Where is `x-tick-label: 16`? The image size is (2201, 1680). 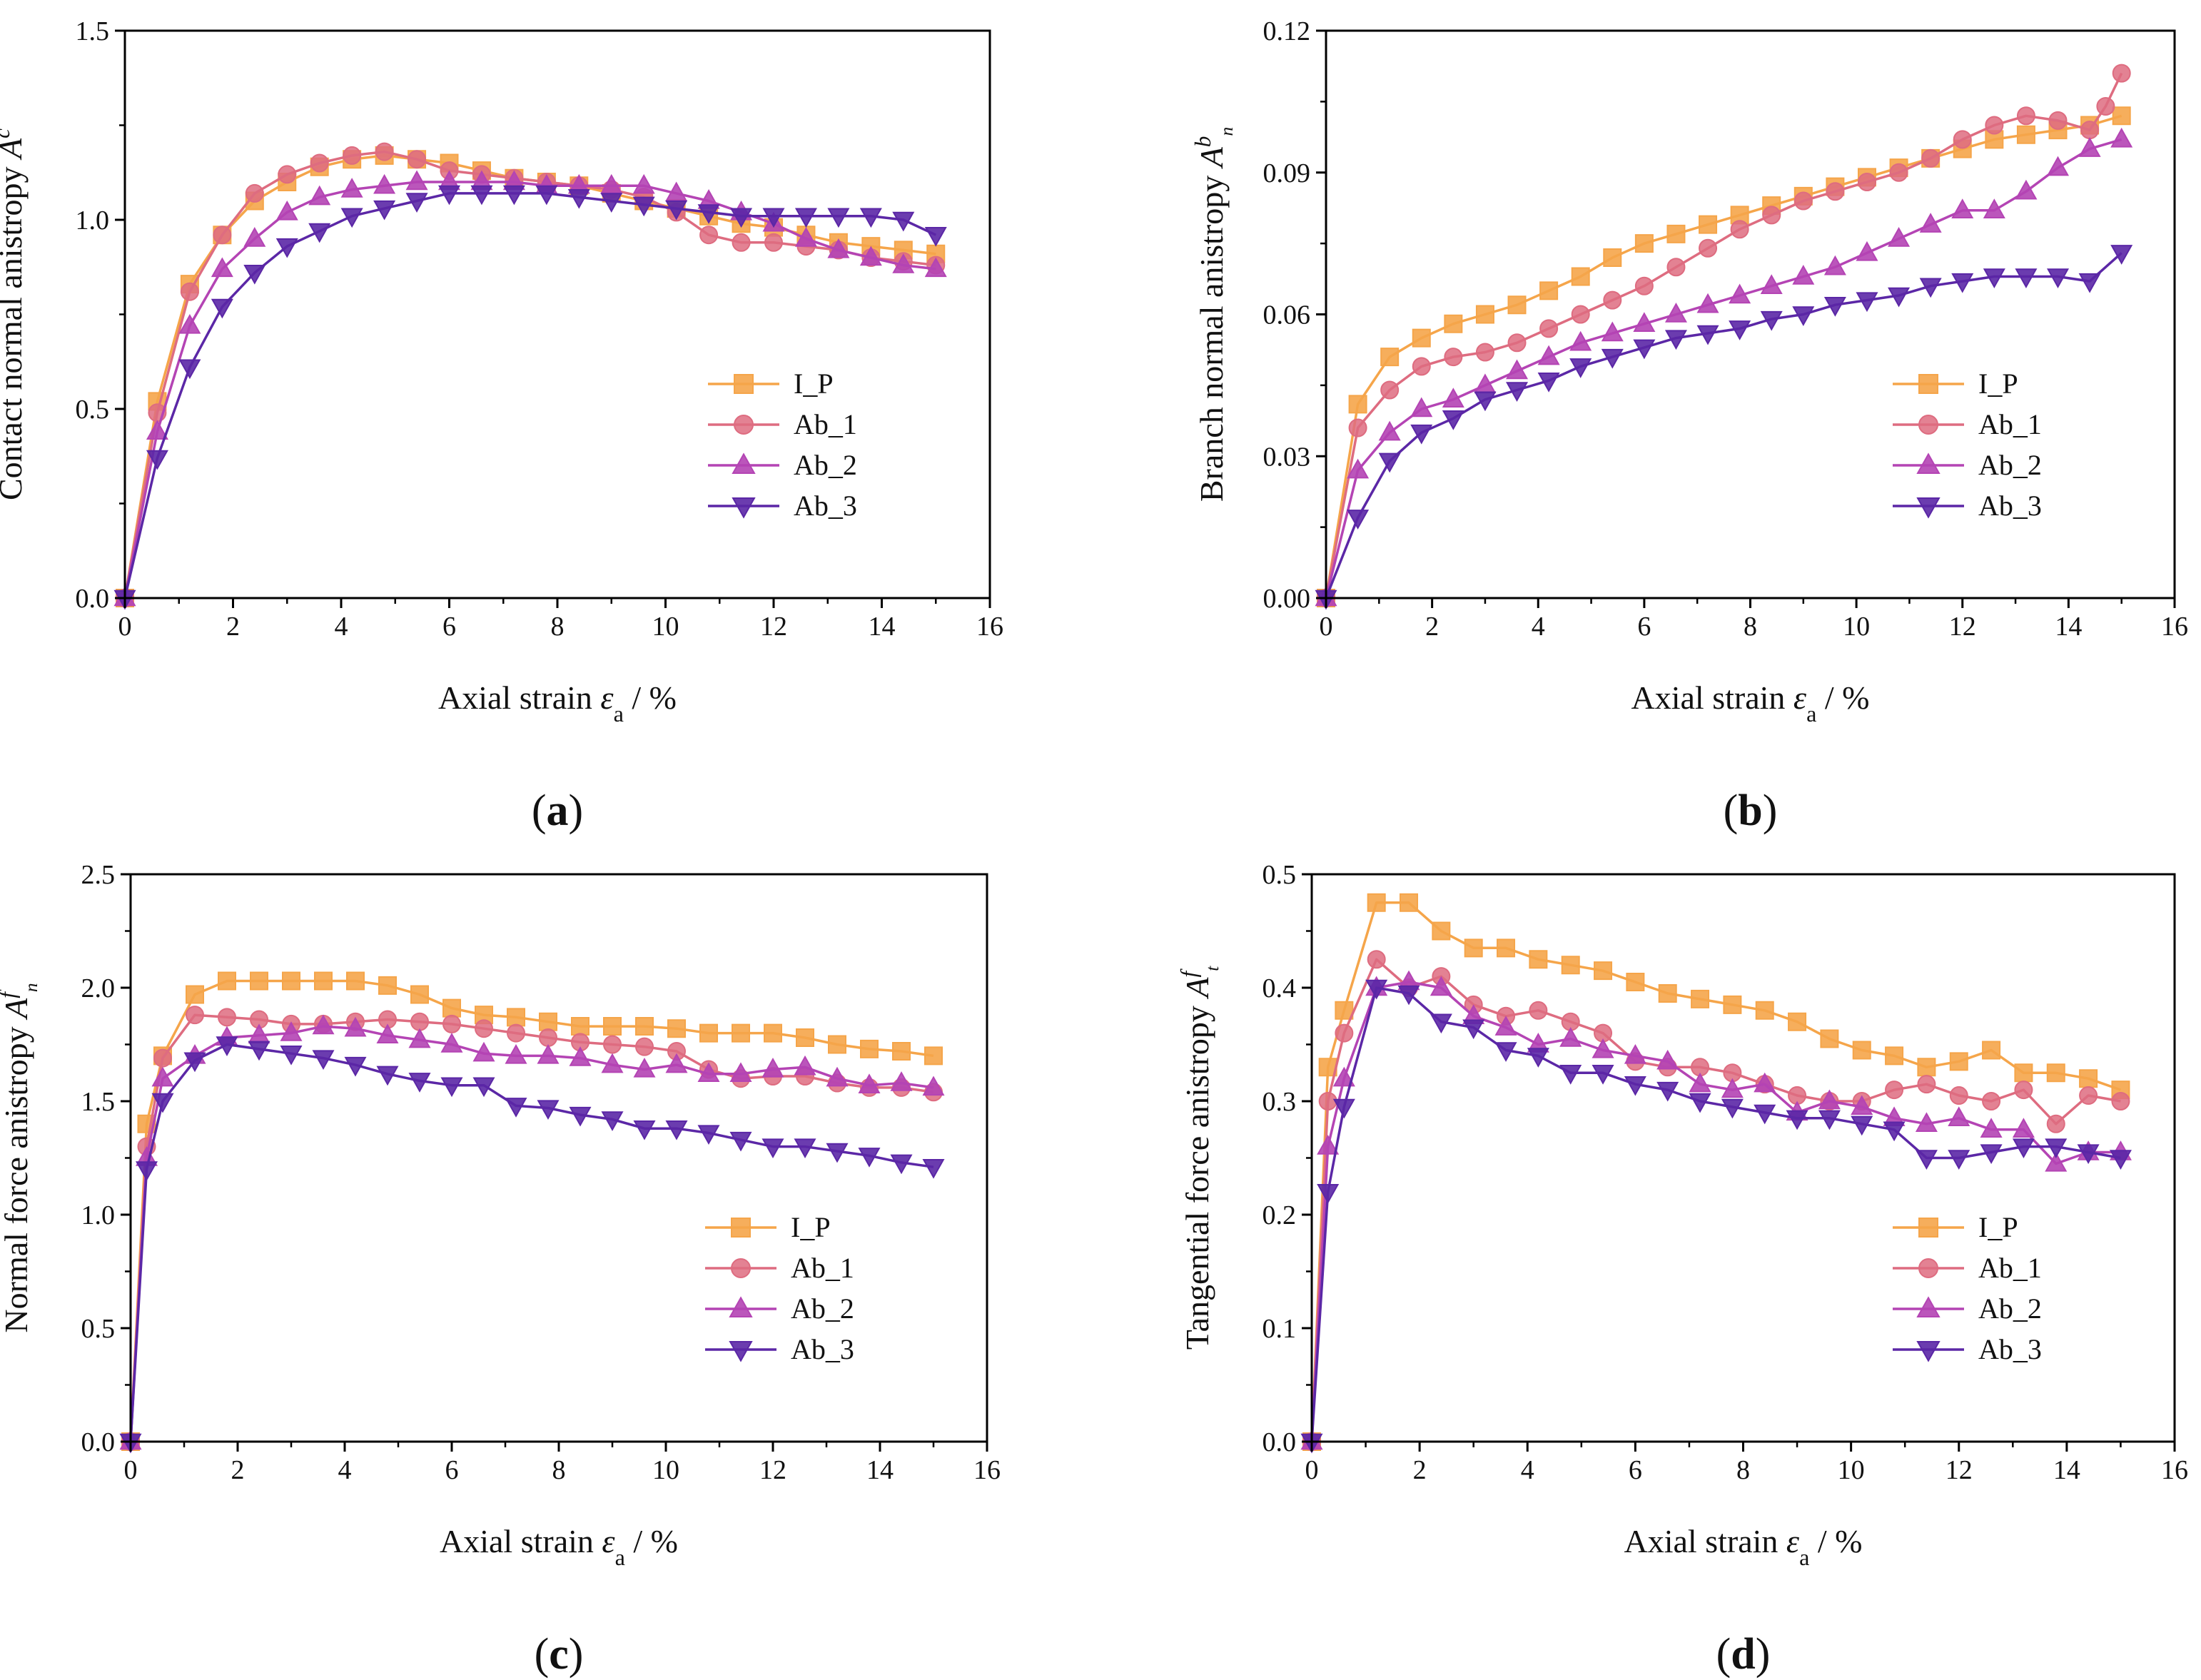
x-tick-label: 16 is located at coordinates (987, 1470).